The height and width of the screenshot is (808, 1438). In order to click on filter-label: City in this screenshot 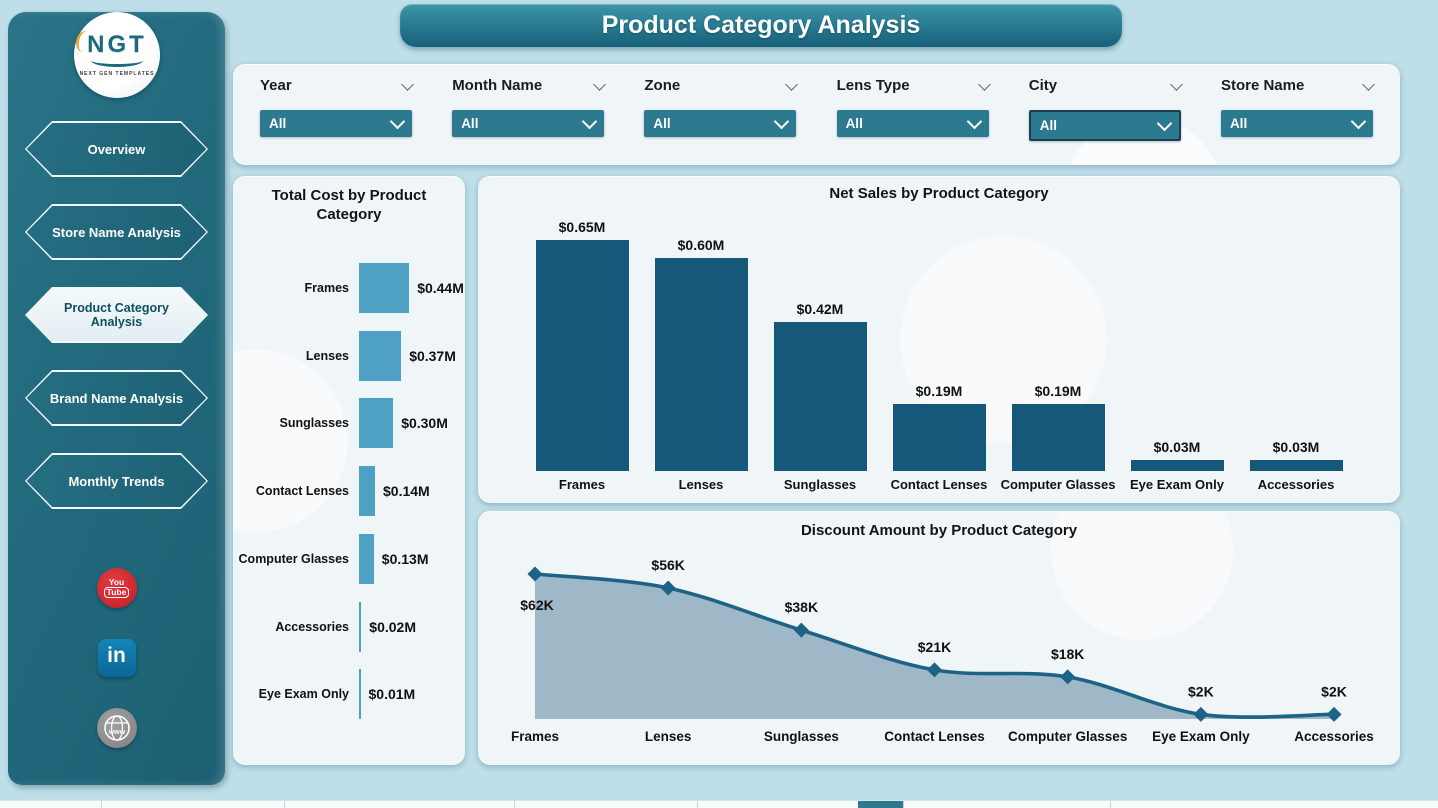, I will do `click(1043, 85)`.